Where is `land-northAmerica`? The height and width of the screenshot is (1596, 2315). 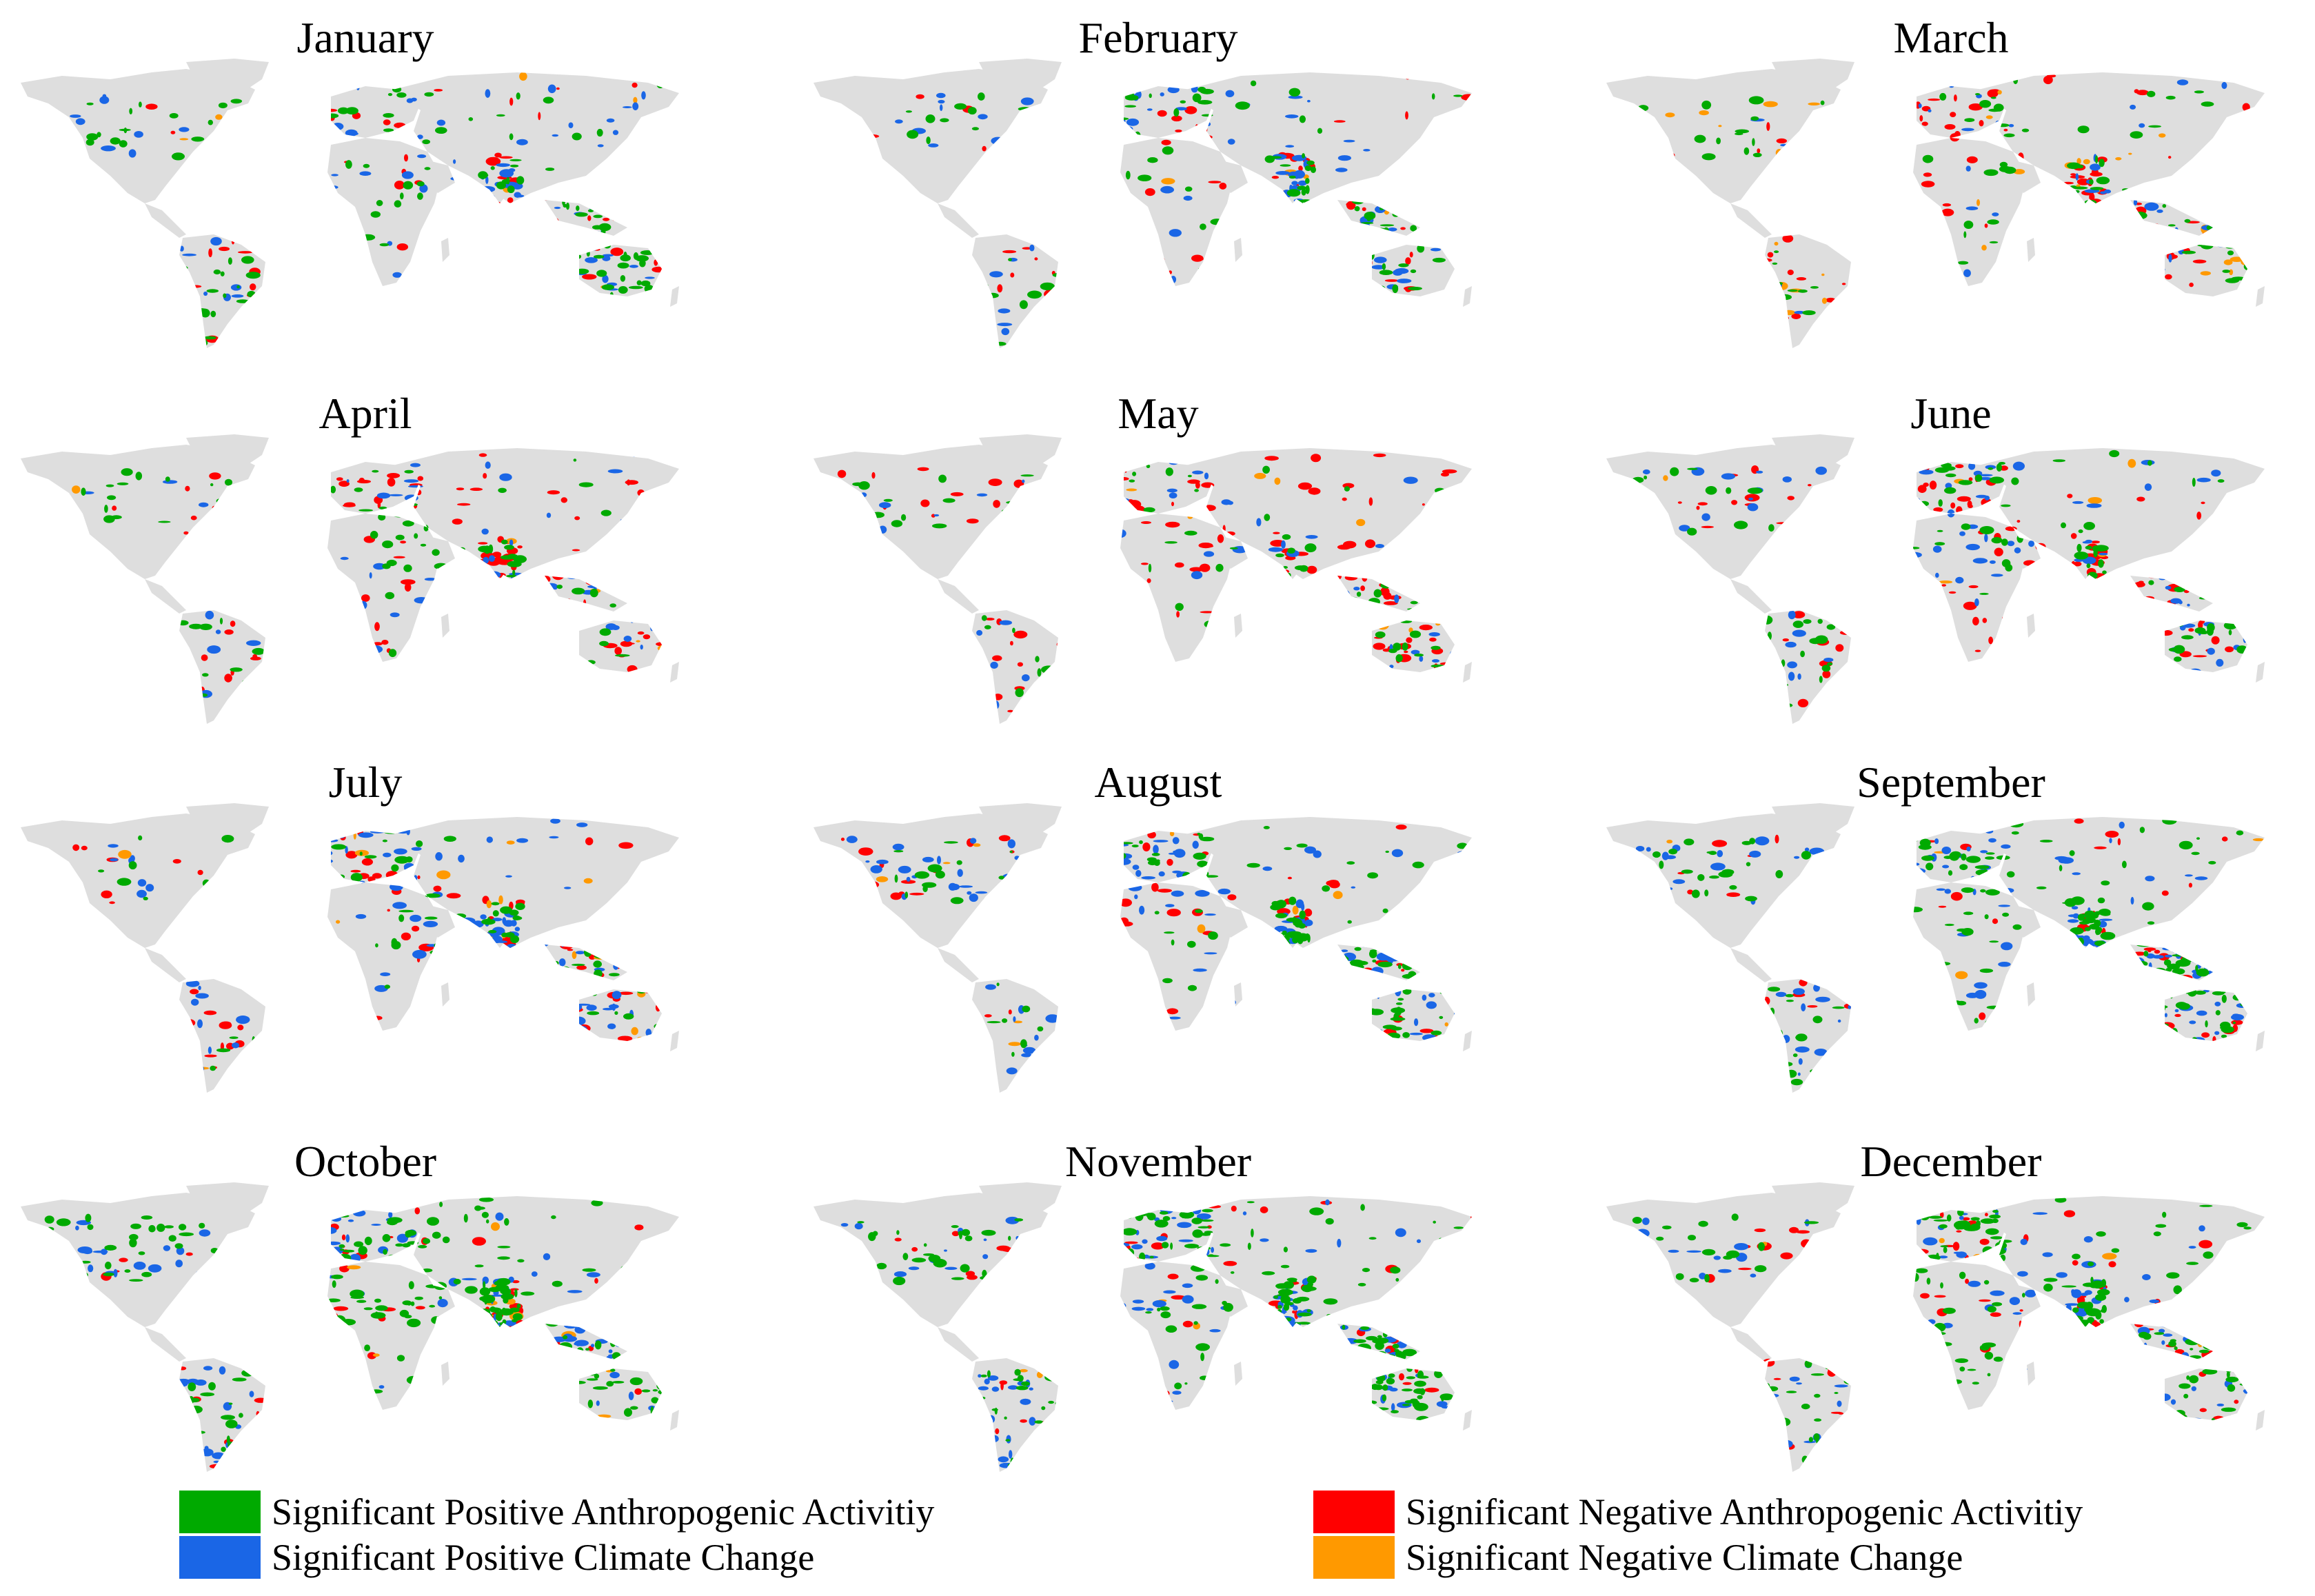 land-northAmerica is located at coordinates (1723, 1260).